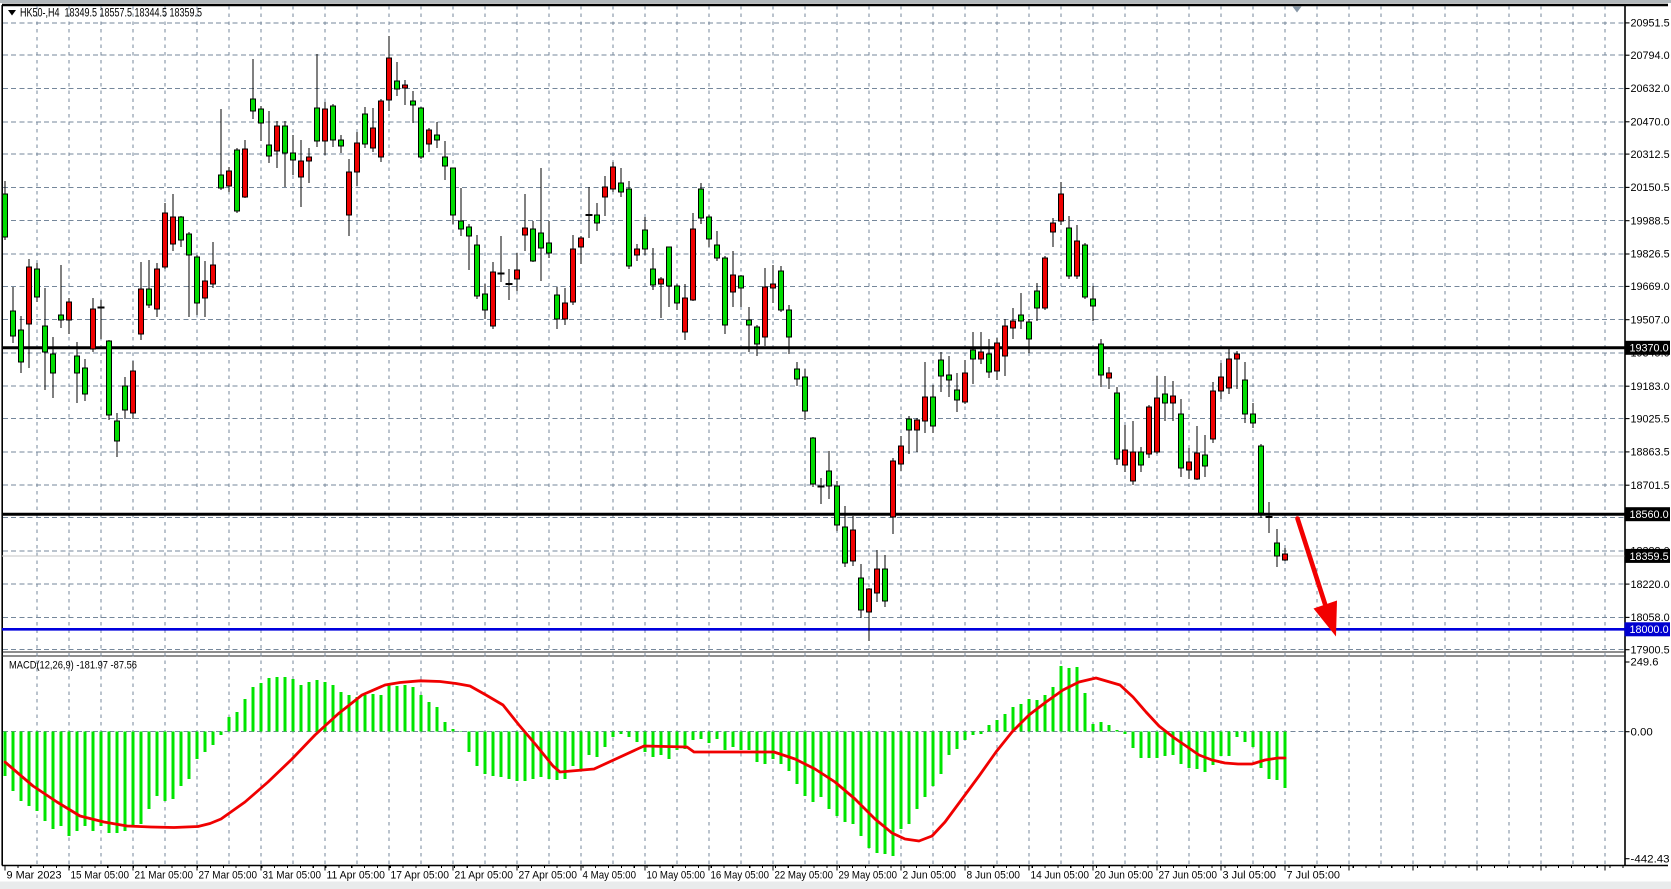  What do you see at coordinates (1650, 387) in the screenshot?
I see `svg-text: 19183.0` at bounding box center [1650, 387].